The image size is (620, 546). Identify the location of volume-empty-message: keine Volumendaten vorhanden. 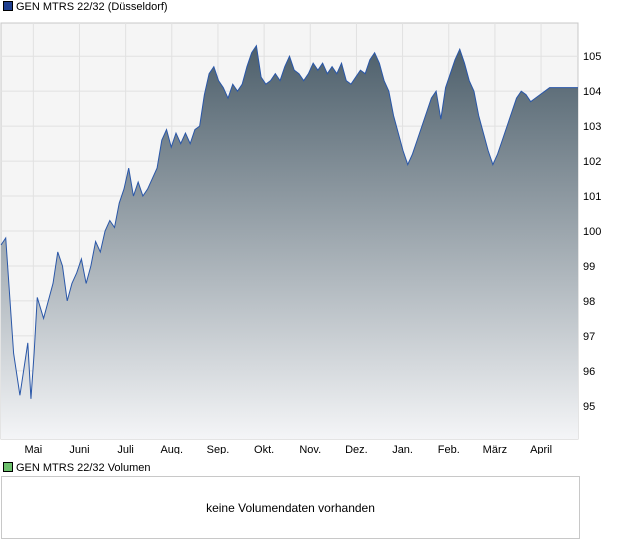
(290, 508).